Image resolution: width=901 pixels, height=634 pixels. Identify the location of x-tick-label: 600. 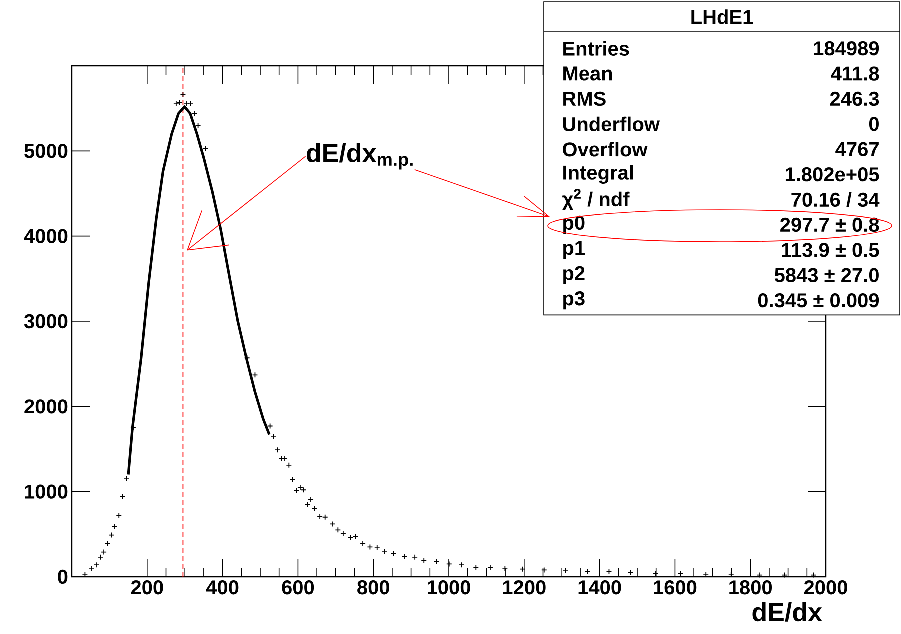
(298, 587).